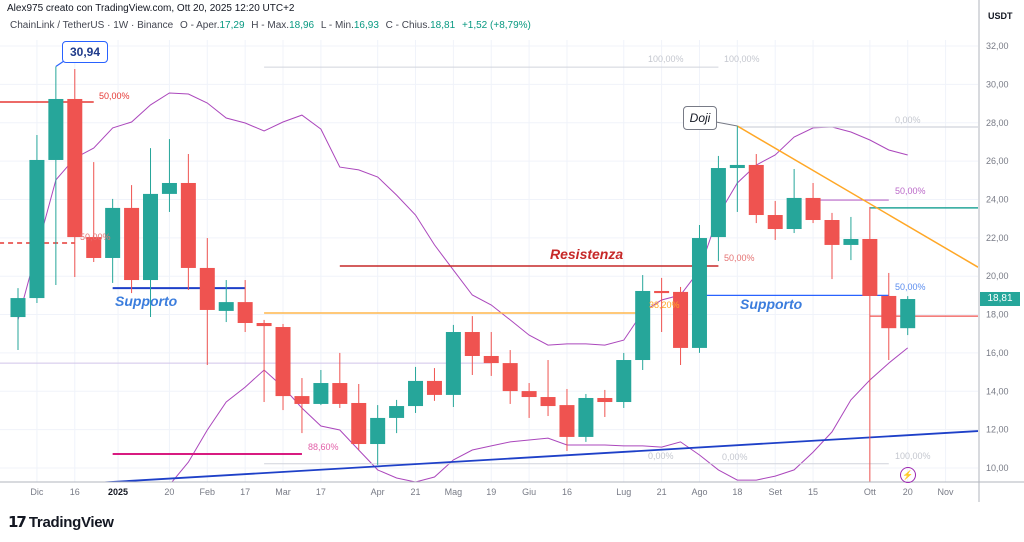  I want to click on time-tick-label: 15, so click(813, 492).